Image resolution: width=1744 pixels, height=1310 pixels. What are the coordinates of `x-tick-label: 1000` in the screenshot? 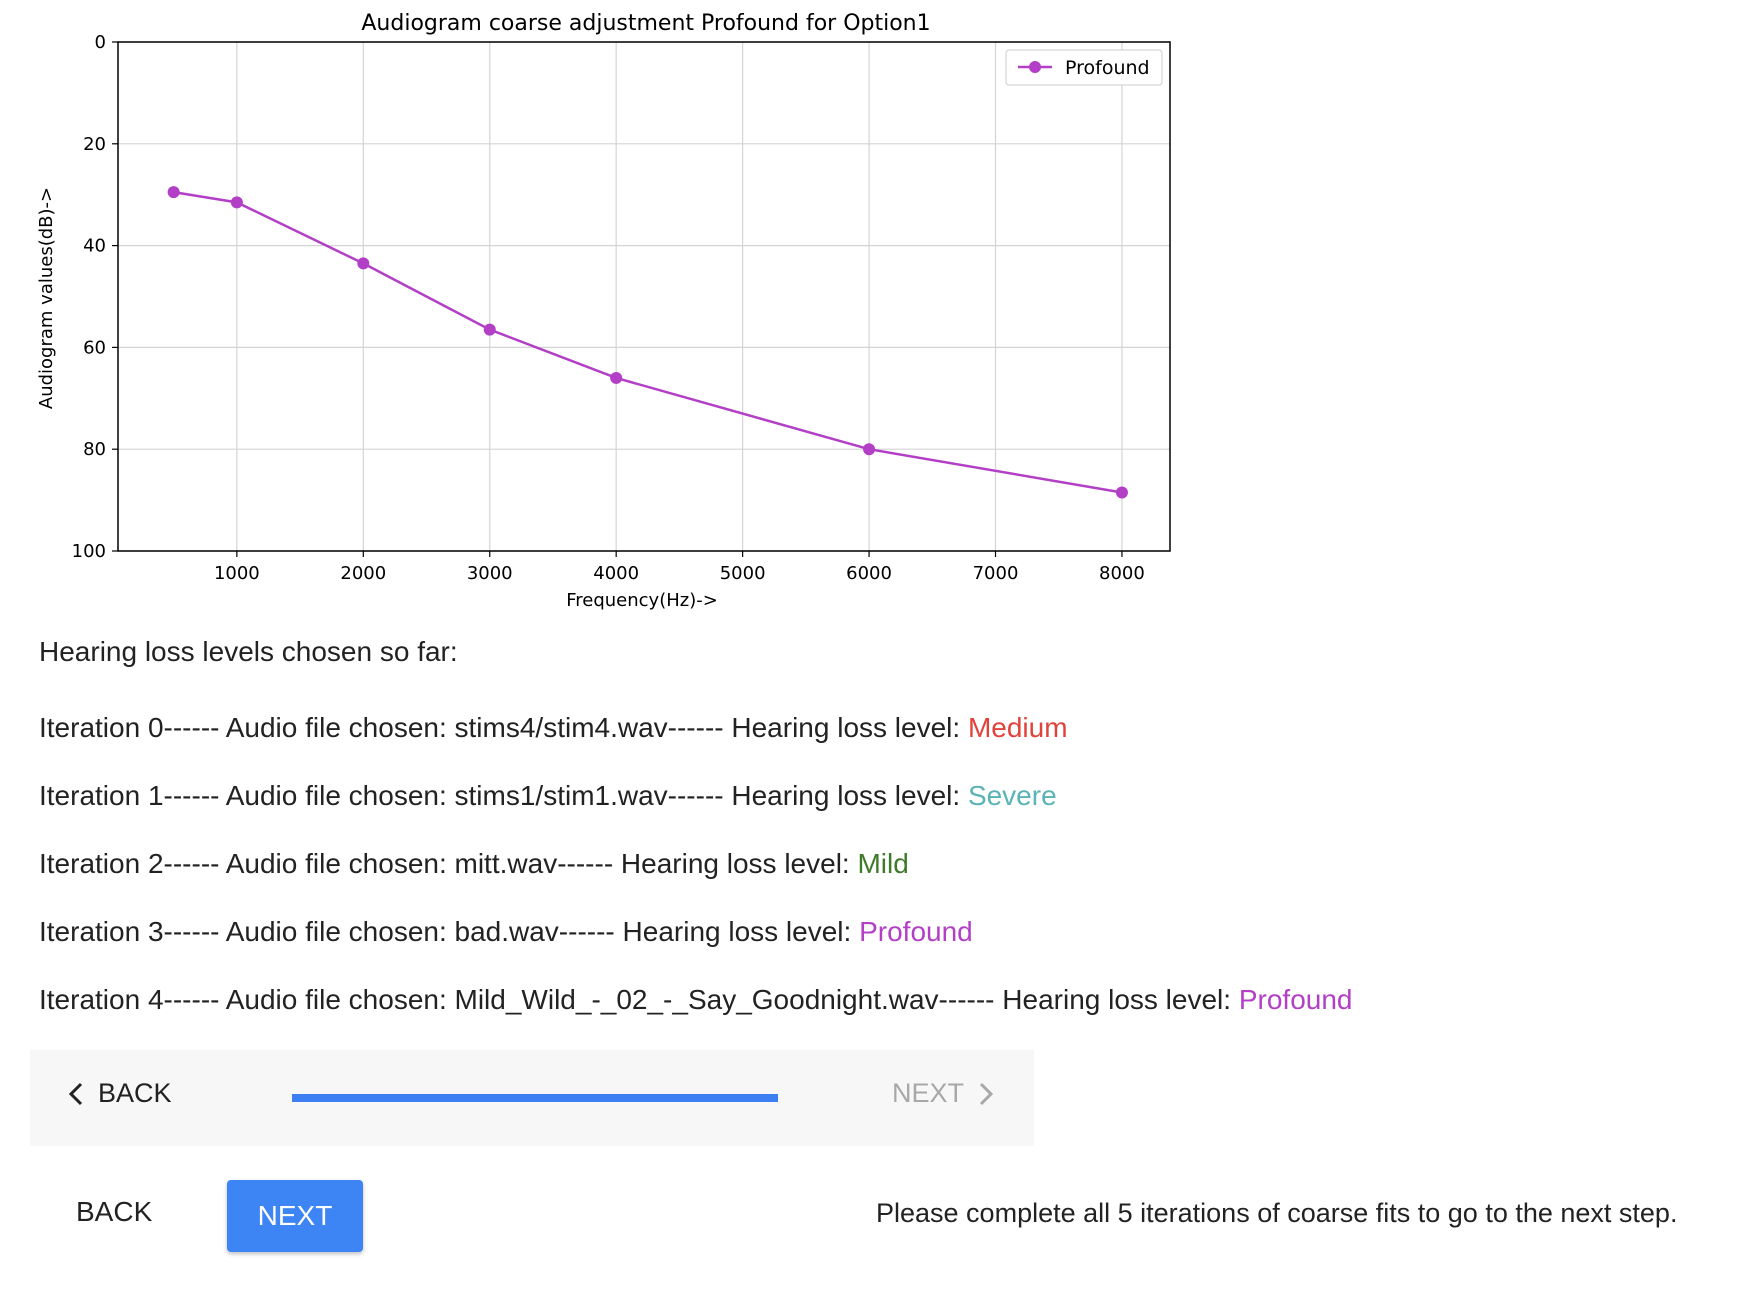 It's located at (237, 573).